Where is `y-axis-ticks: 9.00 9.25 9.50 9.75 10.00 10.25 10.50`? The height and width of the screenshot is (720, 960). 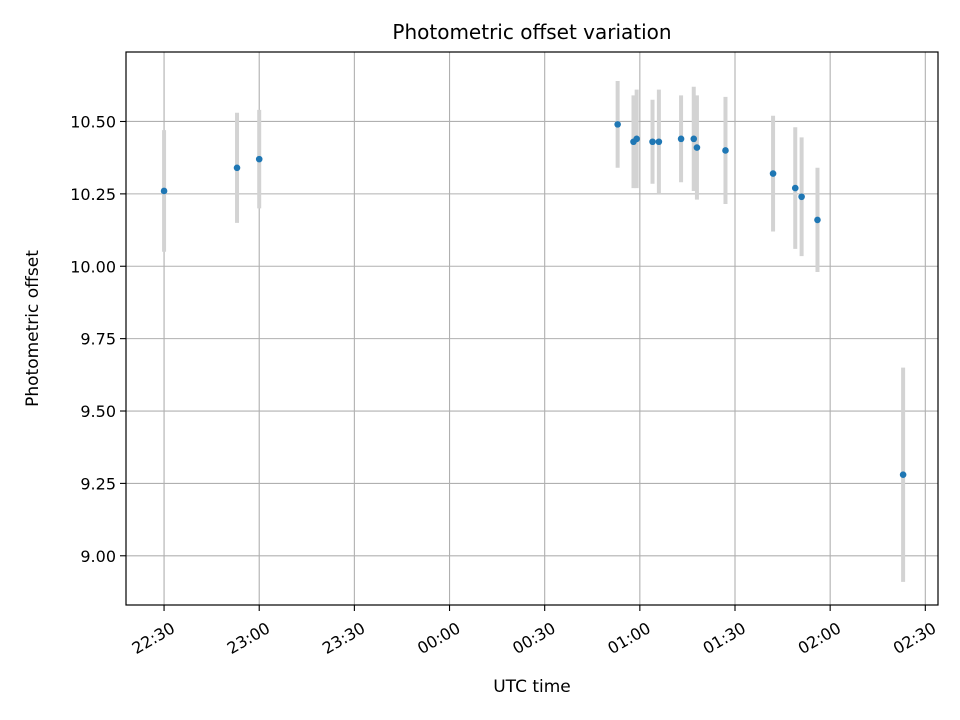
y-axis-ticks: 9.00 9.25 9.50 9.75 10.00 10.25 10.50 is located at coordinates (98, 339).